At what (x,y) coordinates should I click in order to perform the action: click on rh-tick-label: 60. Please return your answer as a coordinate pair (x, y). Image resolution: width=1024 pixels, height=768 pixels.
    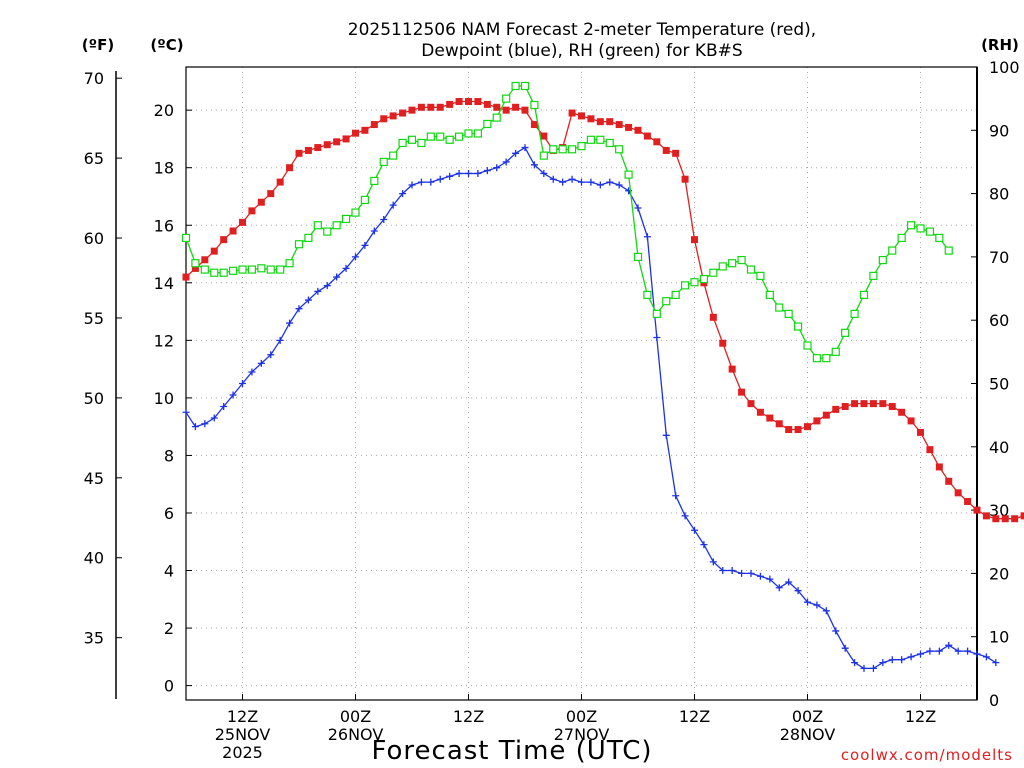
    Looking at the image, I should click on (999, 320).